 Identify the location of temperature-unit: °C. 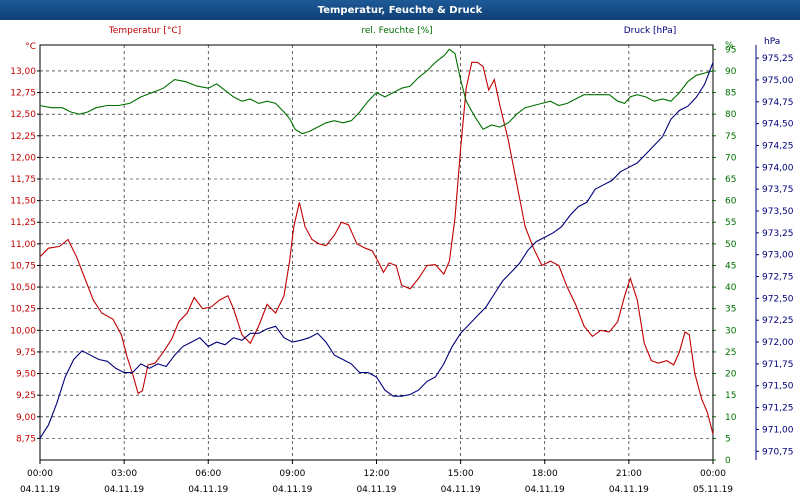
(30, 47).